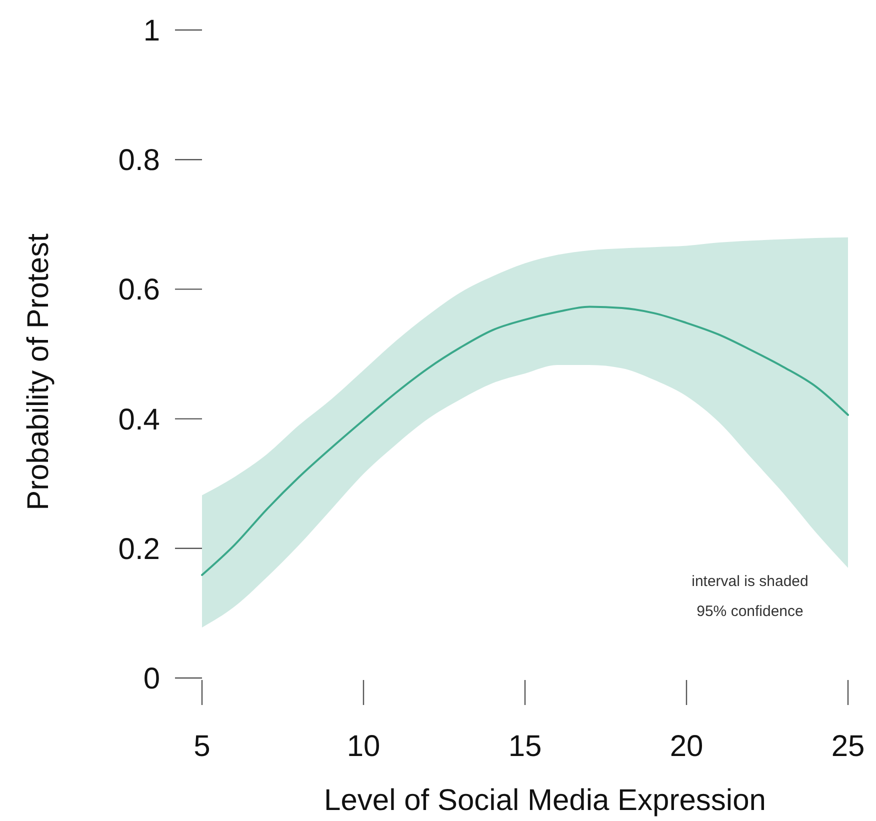  I want to click on y-axis-title: Probability of Protest, so click(38, 371).